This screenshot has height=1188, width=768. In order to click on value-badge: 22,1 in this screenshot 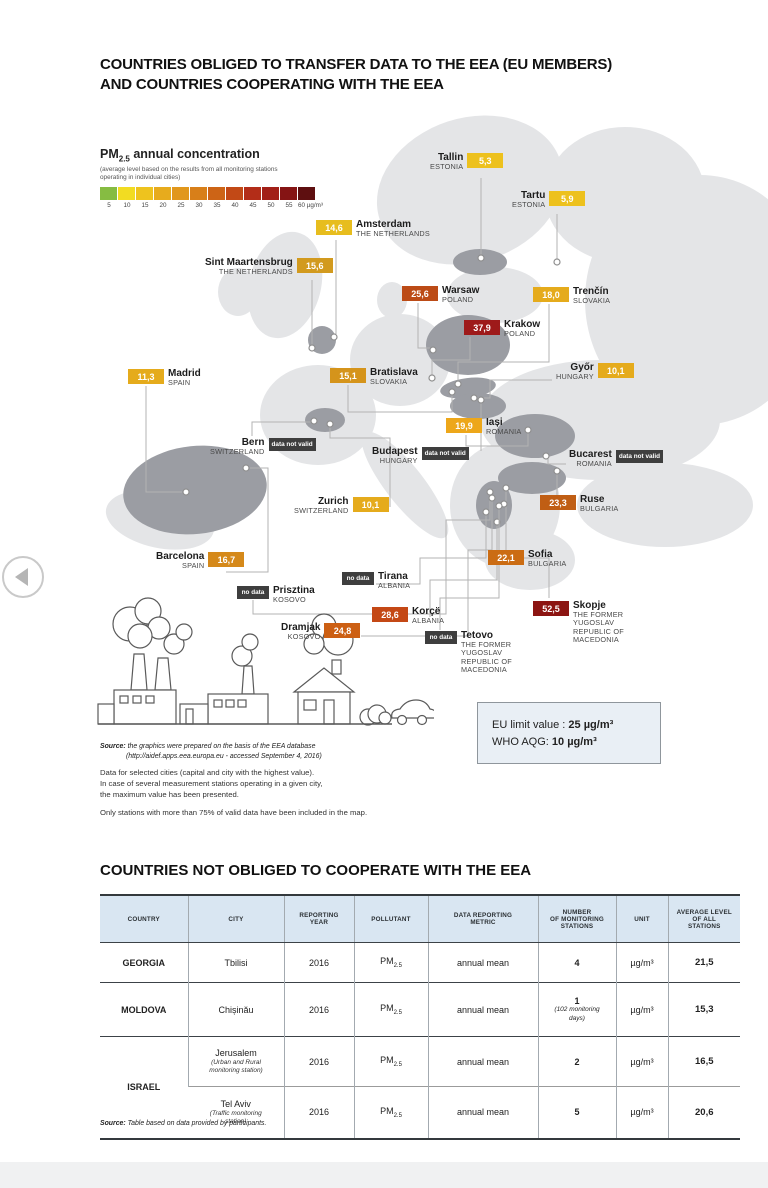, I will do `click(506, 557)`.